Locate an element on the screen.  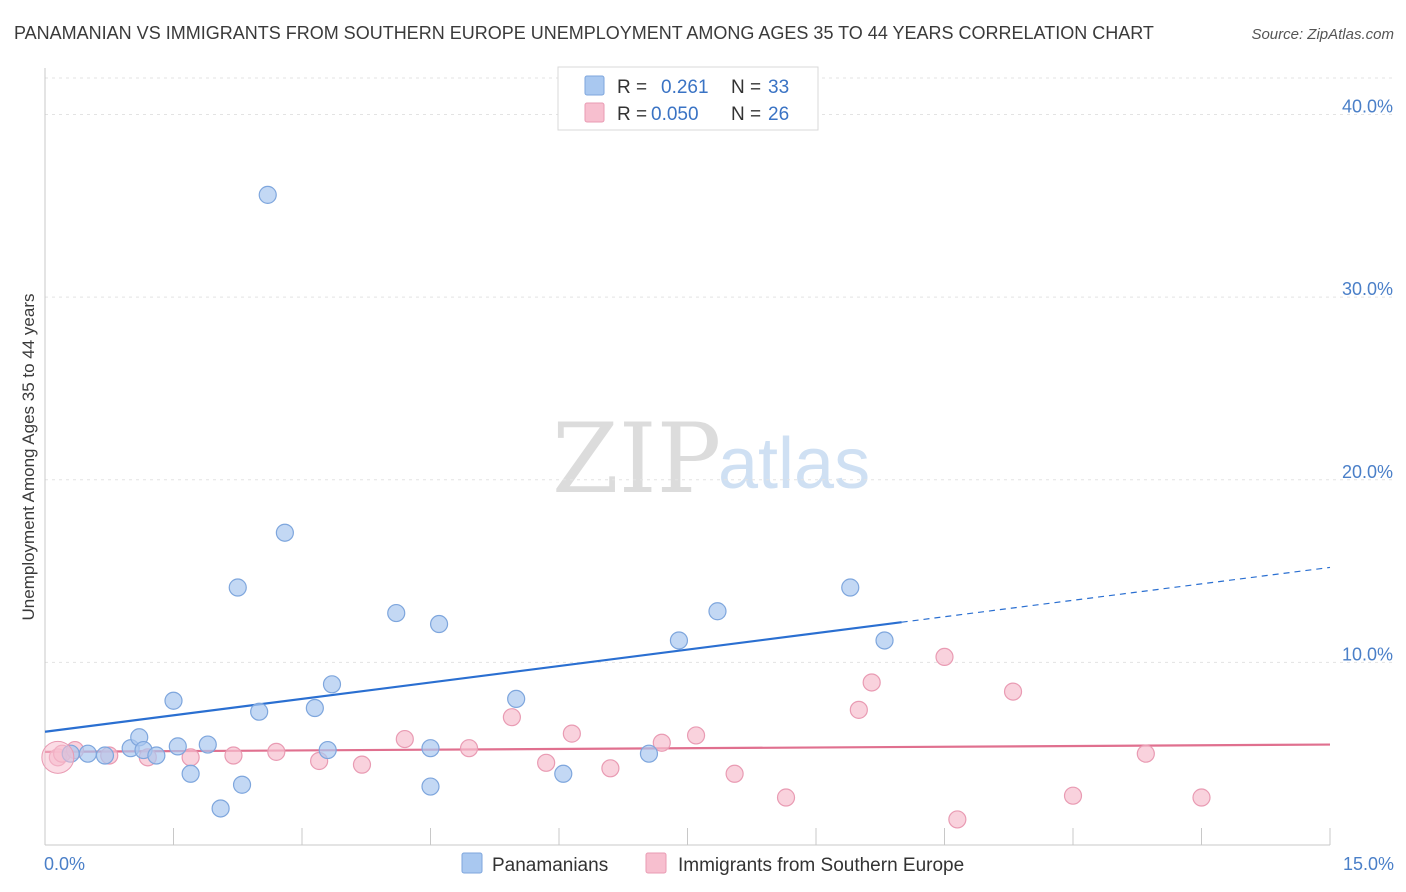
watermark-zip: ZIP is located at coordinates (636, 459).